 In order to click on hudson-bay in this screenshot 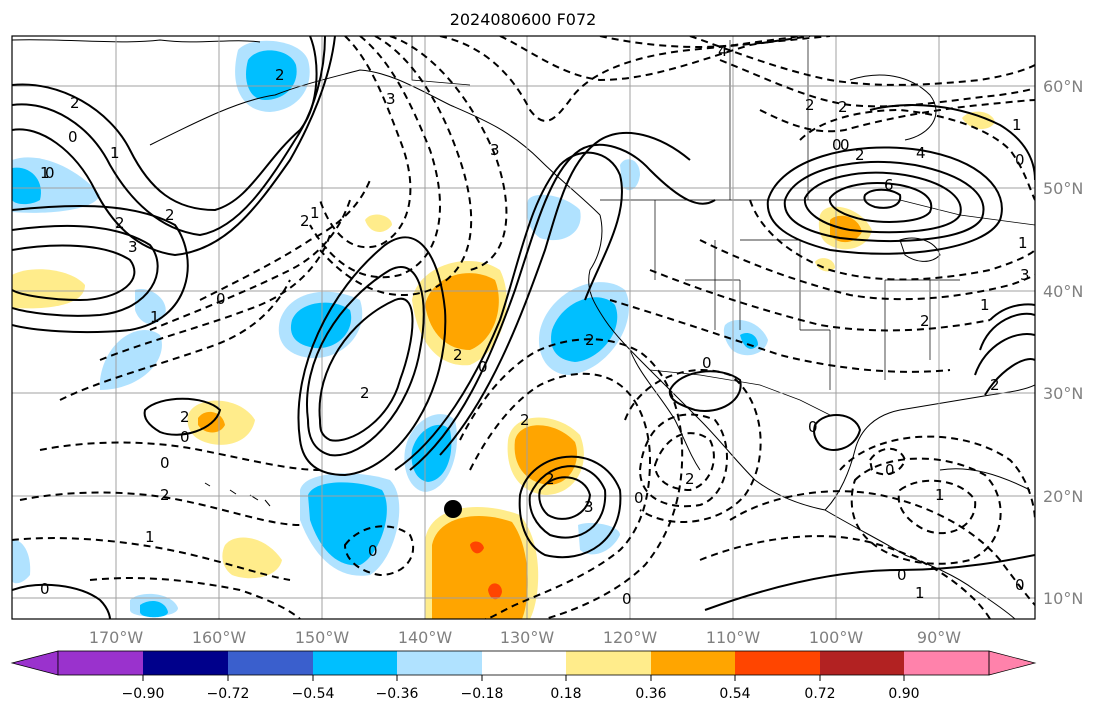, I will do `click(893, 107)`.